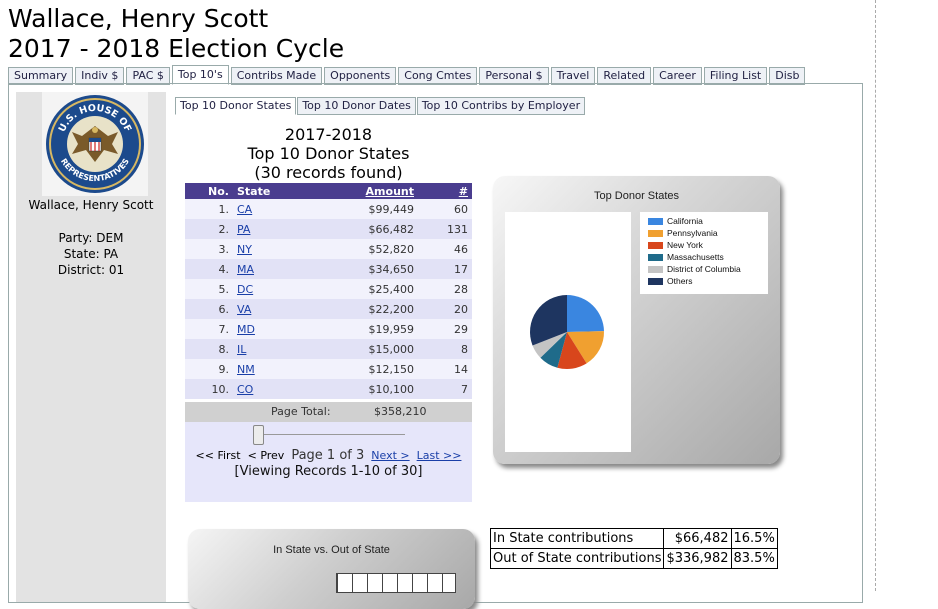  I want to click on row-amount: $34,650, so click(377, 269).